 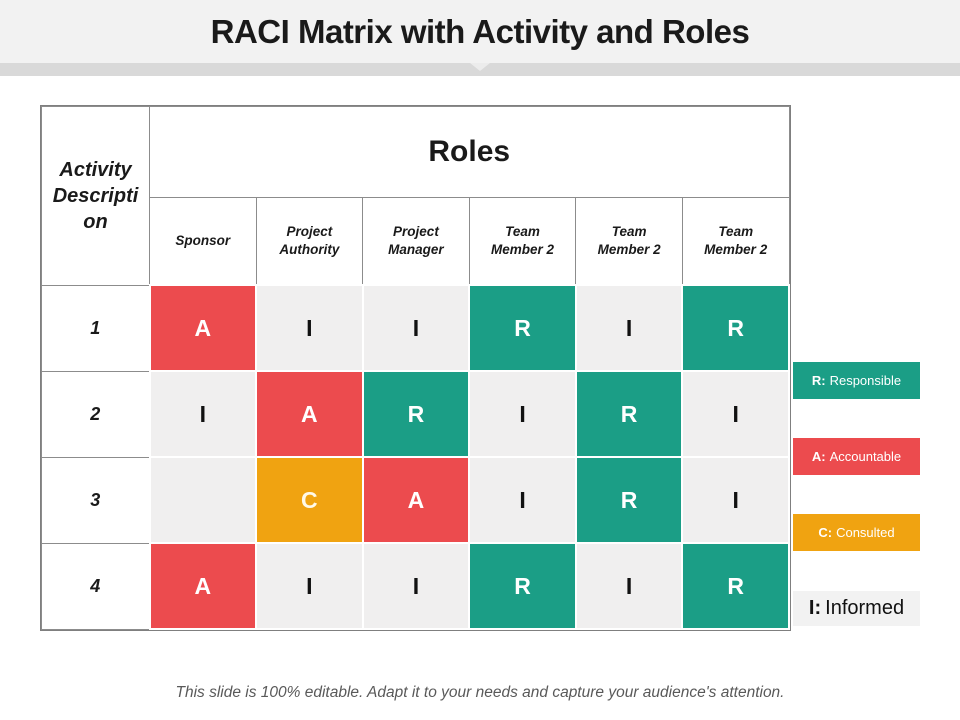 What do you see at coordinates (95, 500) in the screenshot?
I see `activity-row-label: 3` at bounding box center [95, 500].